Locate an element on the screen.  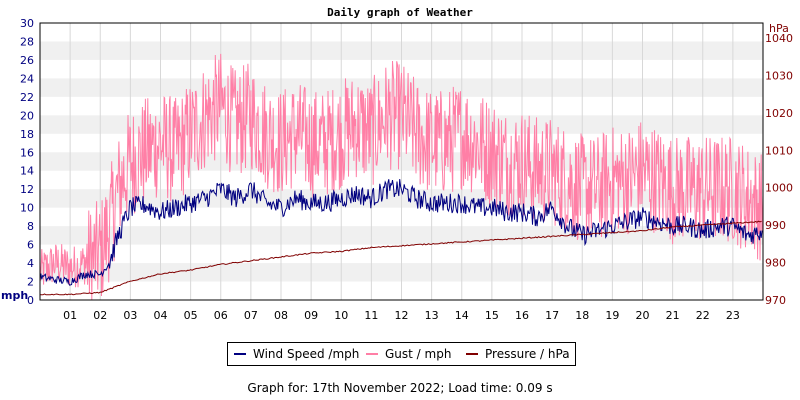
x-axis-tick-label: 12 is located at coordinates (402, 315).